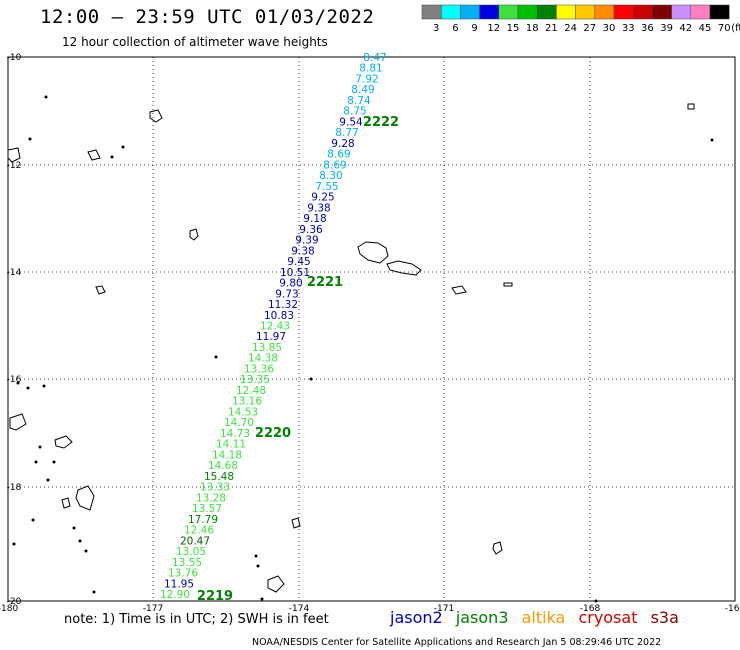  What do you see at coordinates (609, 28) in the screenshot?
I see `scale-label: 30` at bounding box center [609, 28].